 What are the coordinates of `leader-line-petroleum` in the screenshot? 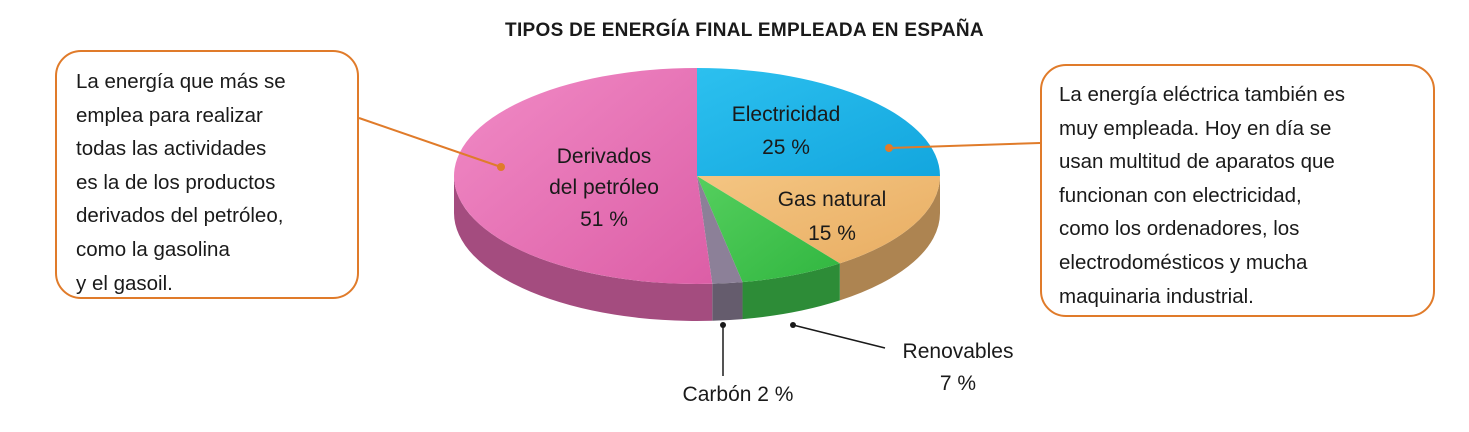 It's located at (430, 142).